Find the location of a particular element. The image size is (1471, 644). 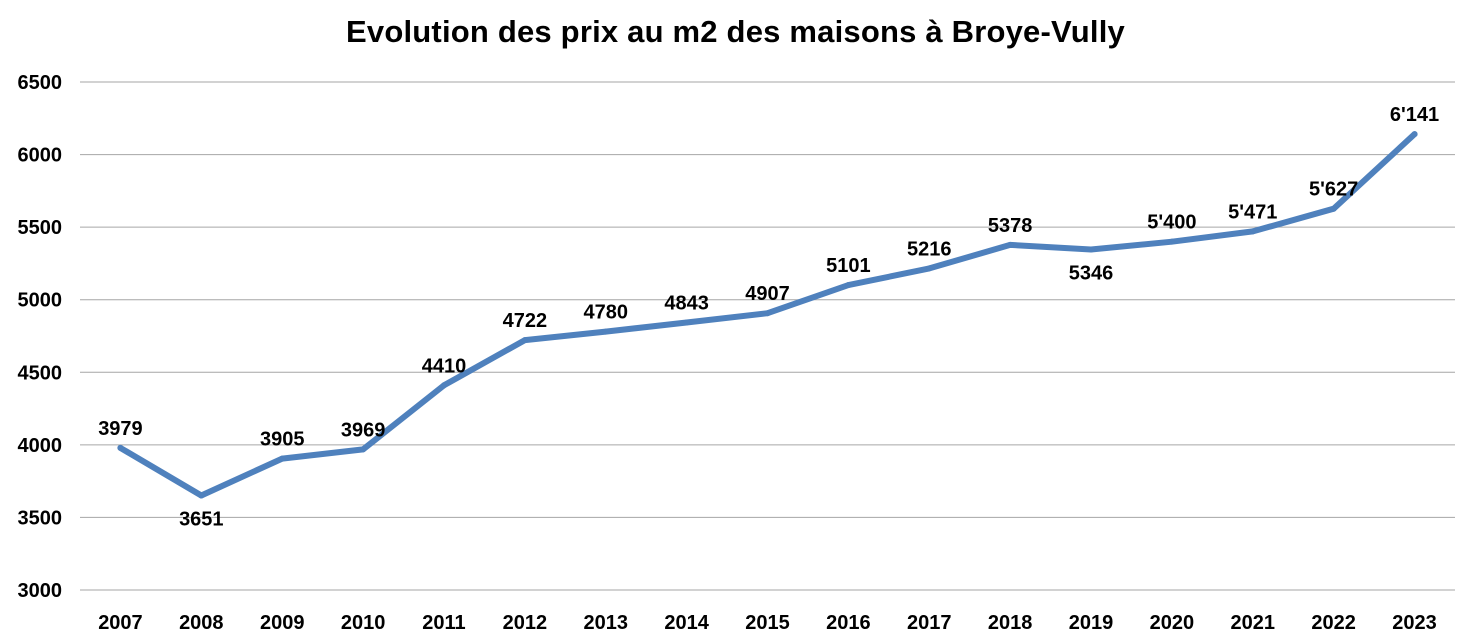

y-tick-label: 6000 is located at coordinates (40, 156).